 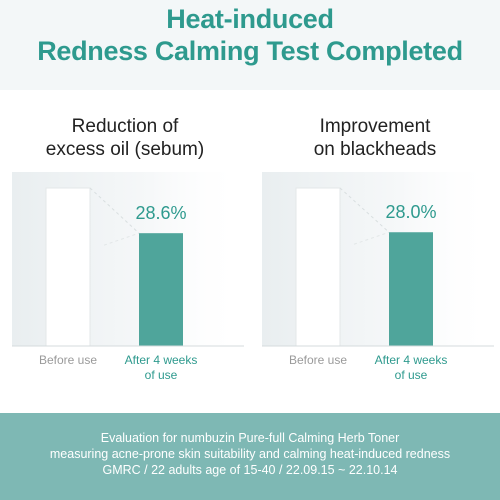 What do you see at coordinates (68, 360) in the screenshot?
I see `chart-sebum-category-label-before: Before use` at bounding box center [68, 360].